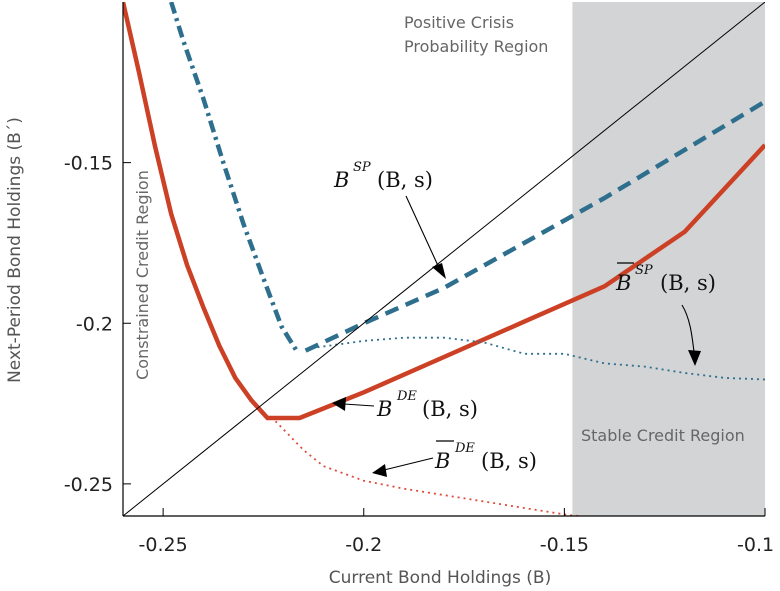 This screenshot has height=591, width=780. Describe the element at coordinates (456, 532) in the screenshot. I see `x-ticks: -0.25 -0.2 -0.15 -0.1` at that location.